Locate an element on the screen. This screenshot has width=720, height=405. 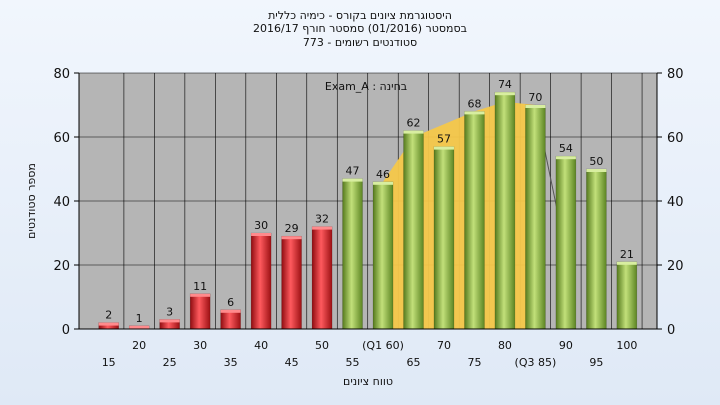
x-tick-label: 35 is located at coordinates (231, 362).